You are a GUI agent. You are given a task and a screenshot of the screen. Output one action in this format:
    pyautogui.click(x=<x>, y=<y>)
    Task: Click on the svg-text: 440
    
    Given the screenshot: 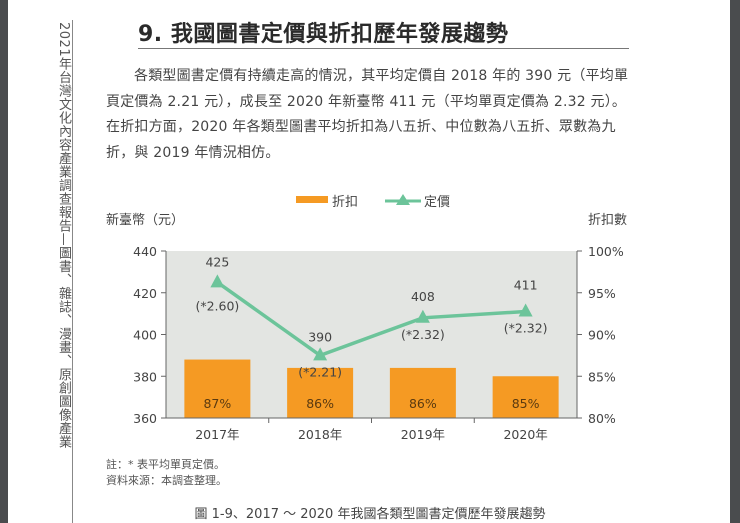 What is the action you would take?
    pyautogui.click(x=145, y=251)
    